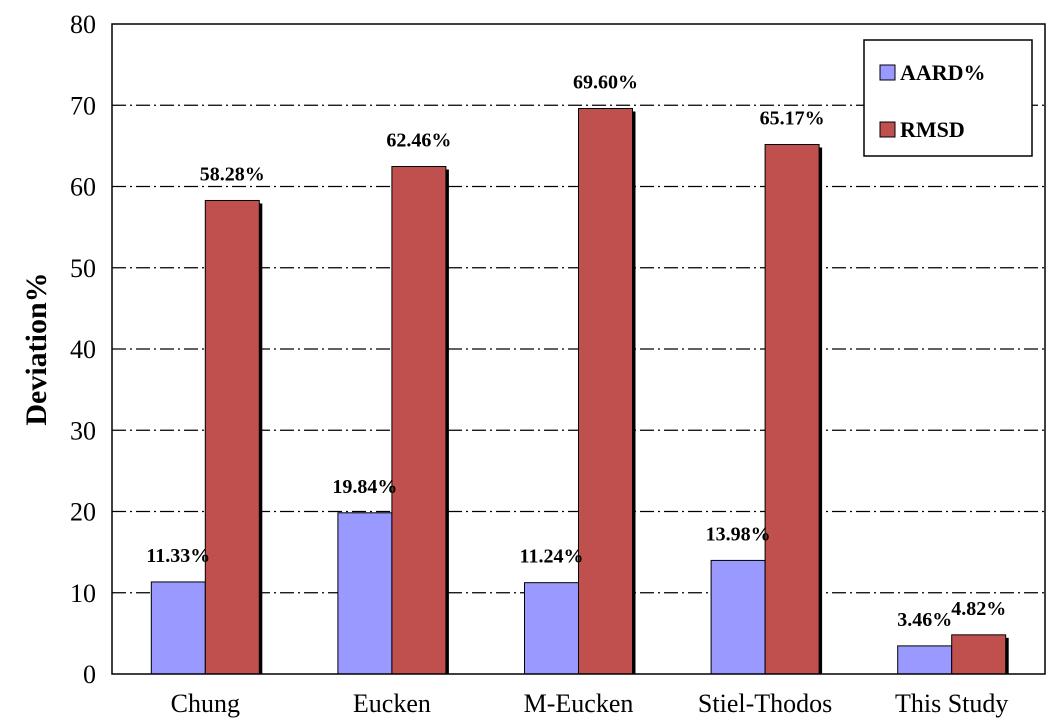 This screenshot has width=1053, height=722. Describe the element at coordinates (83, 105) in the screenshot. I see `y-tick-label: 70` at that location.